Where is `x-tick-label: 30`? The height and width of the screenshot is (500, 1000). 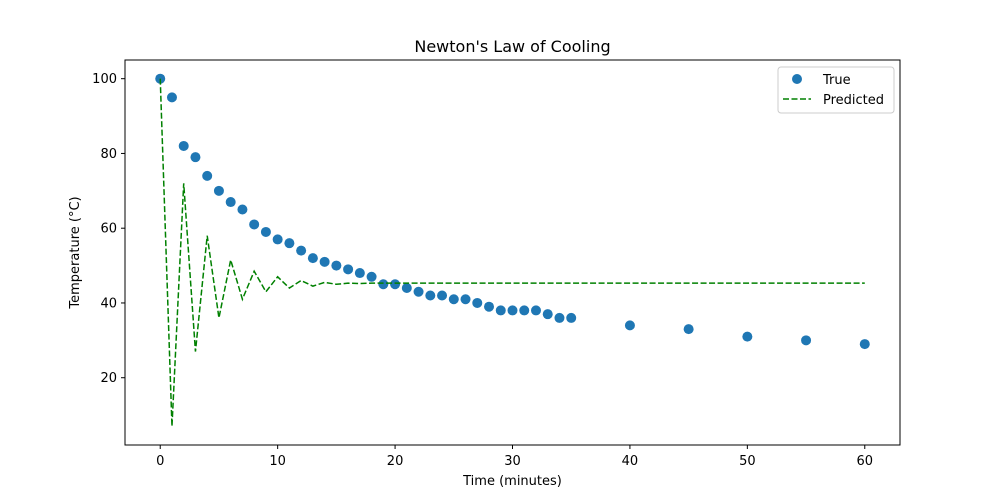
x-tick-label: 30 is located at coordinates (512, 461).